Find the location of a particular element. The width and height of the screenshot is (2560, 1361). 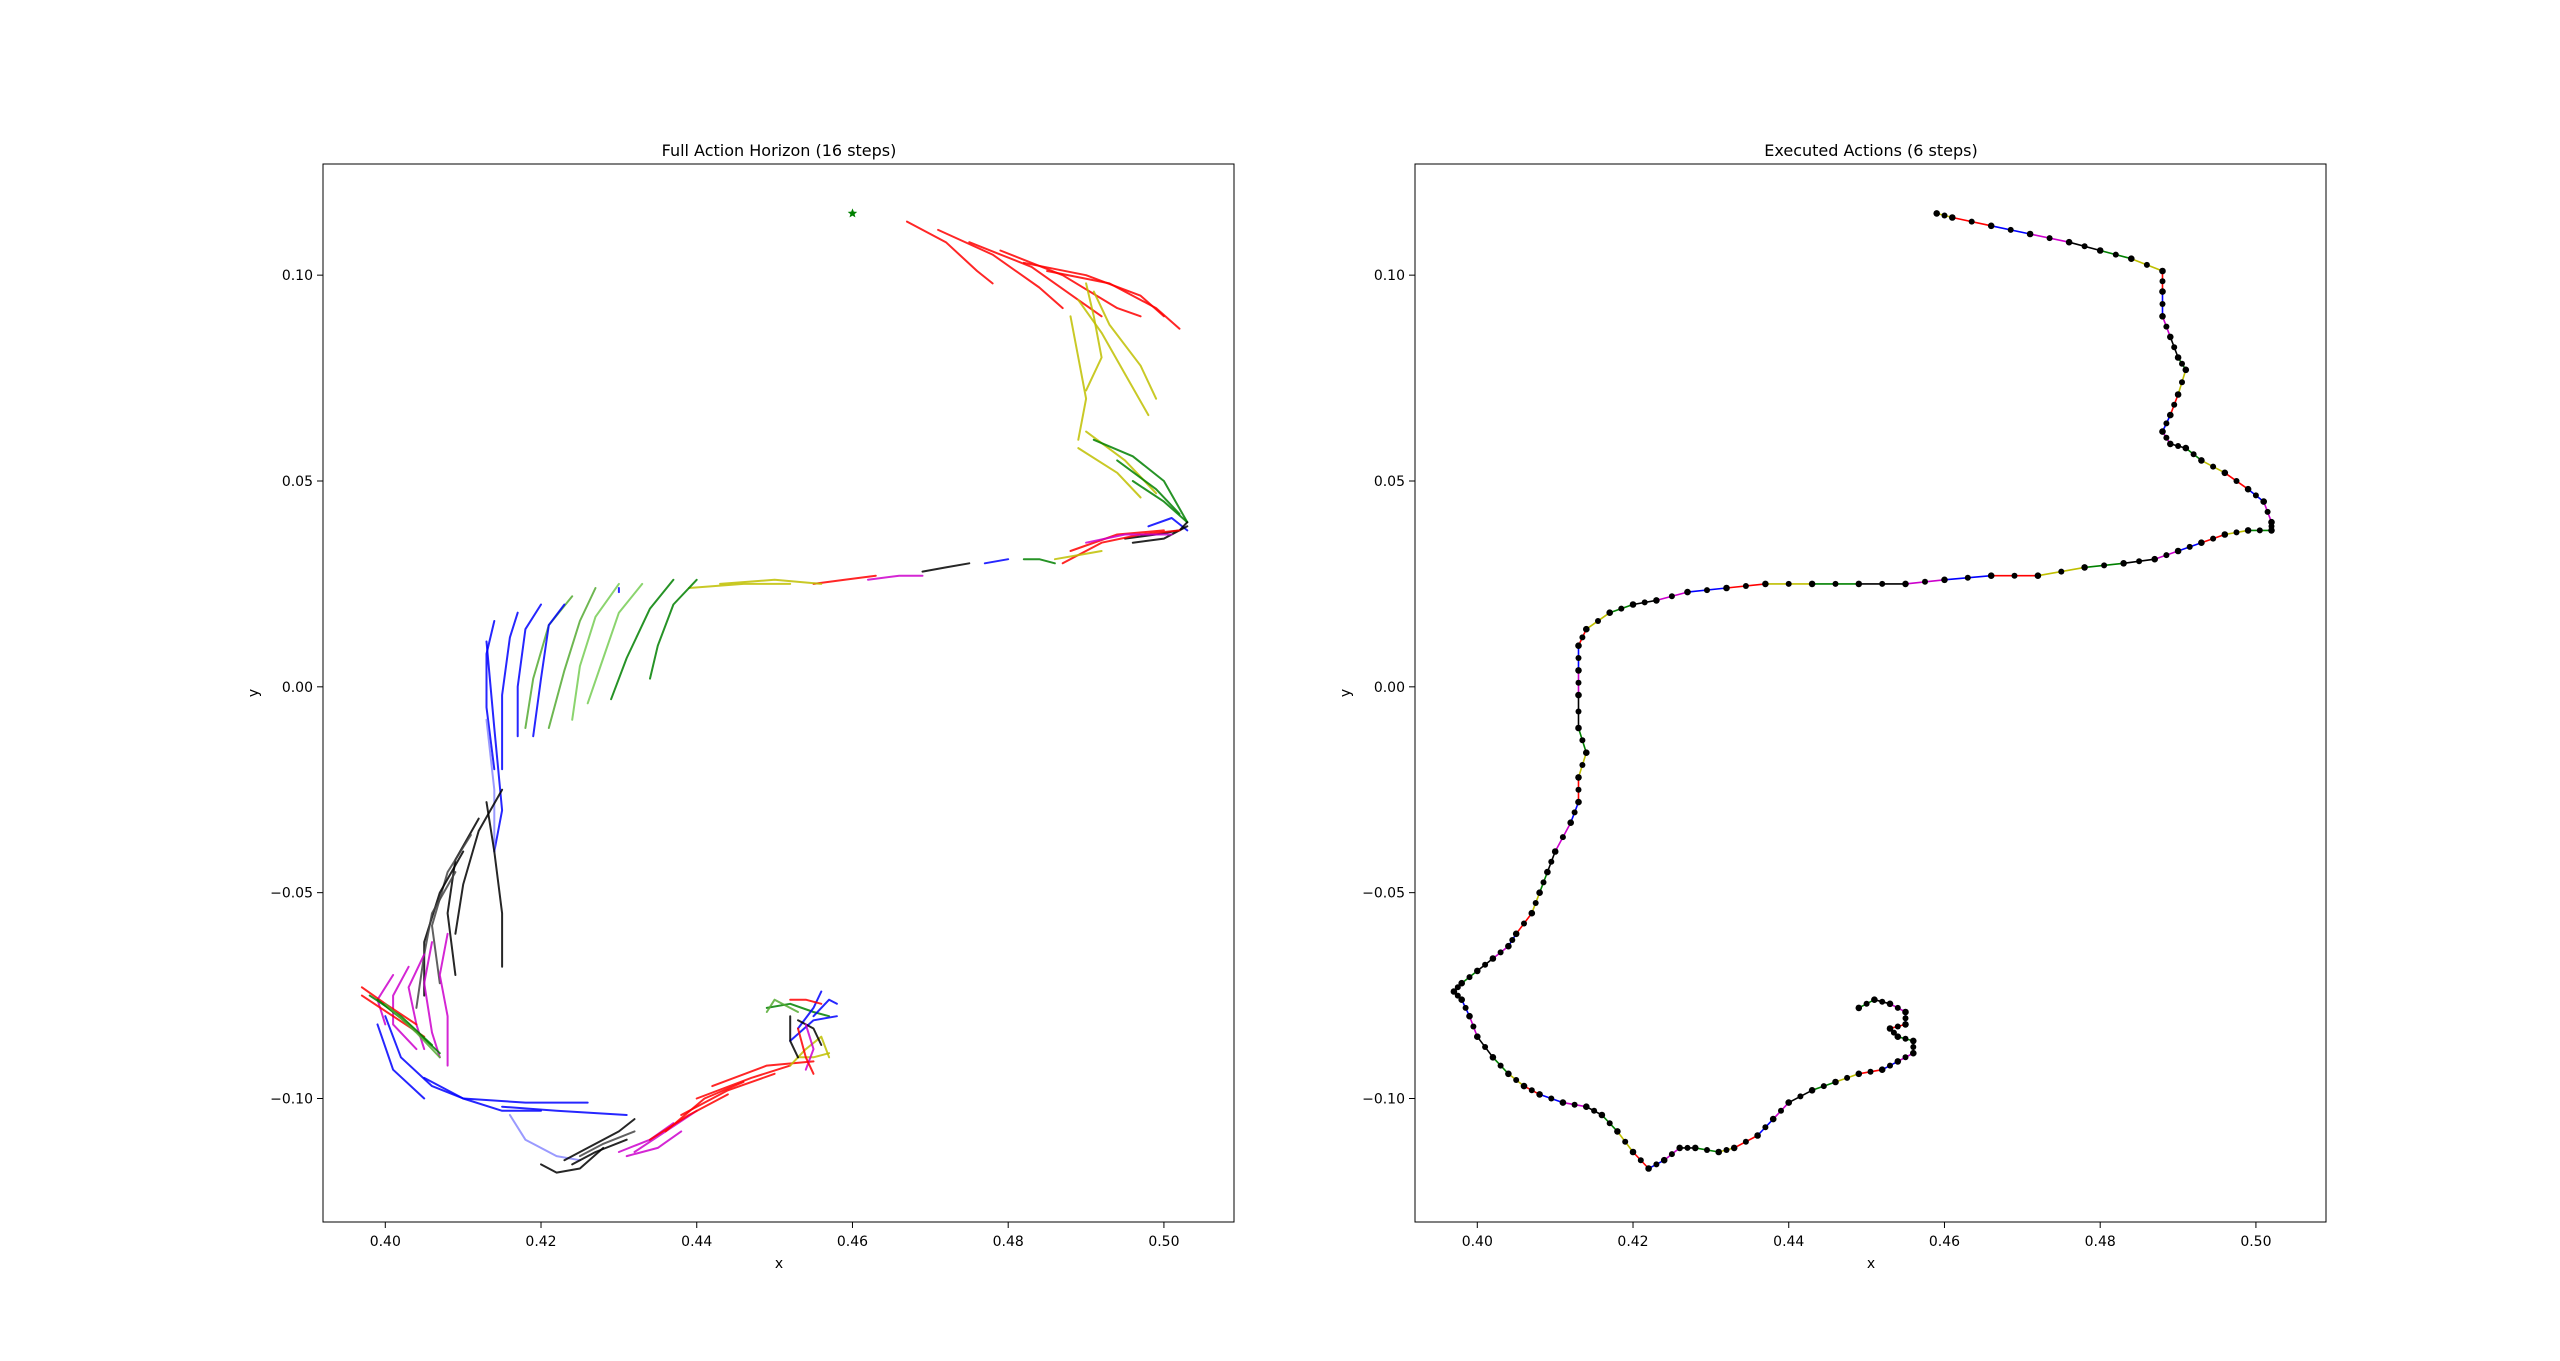

y-tick-label: 0.00 is located at coordinates (1389, 688).